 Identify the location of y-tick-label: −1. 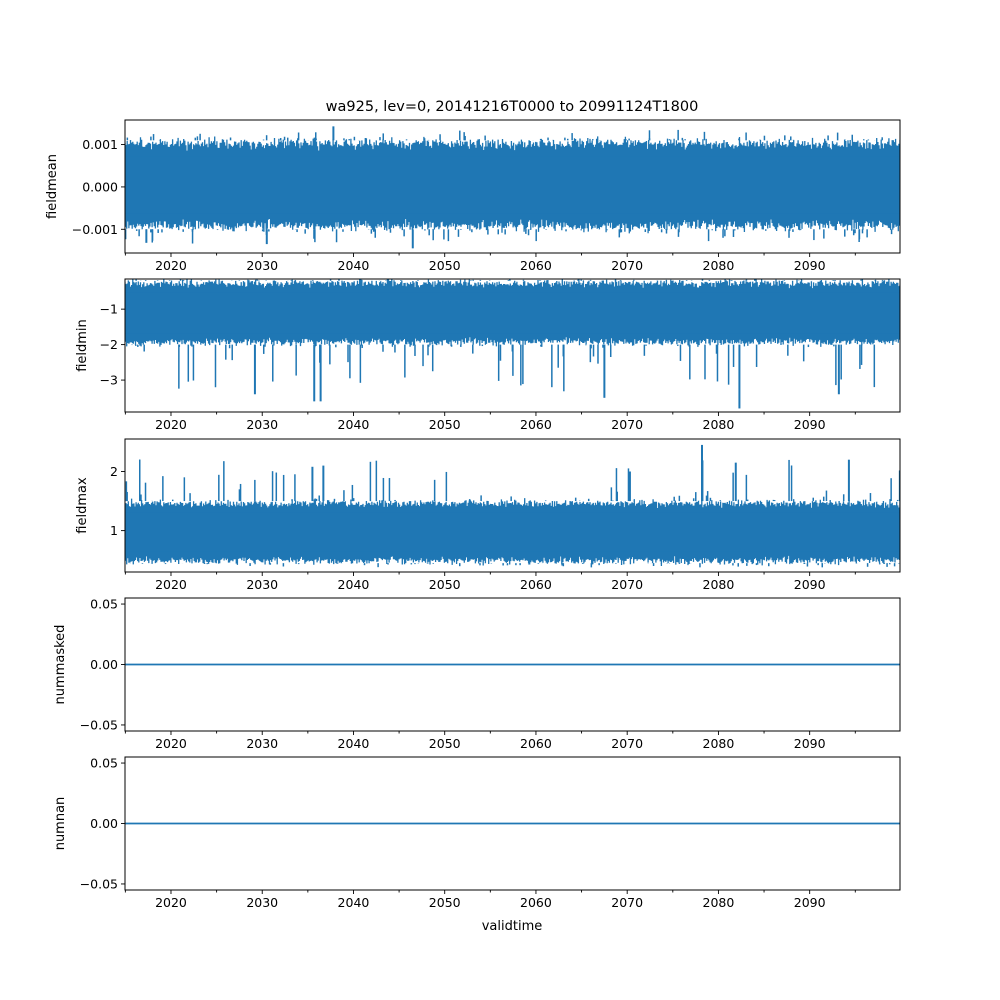
(109, 309).